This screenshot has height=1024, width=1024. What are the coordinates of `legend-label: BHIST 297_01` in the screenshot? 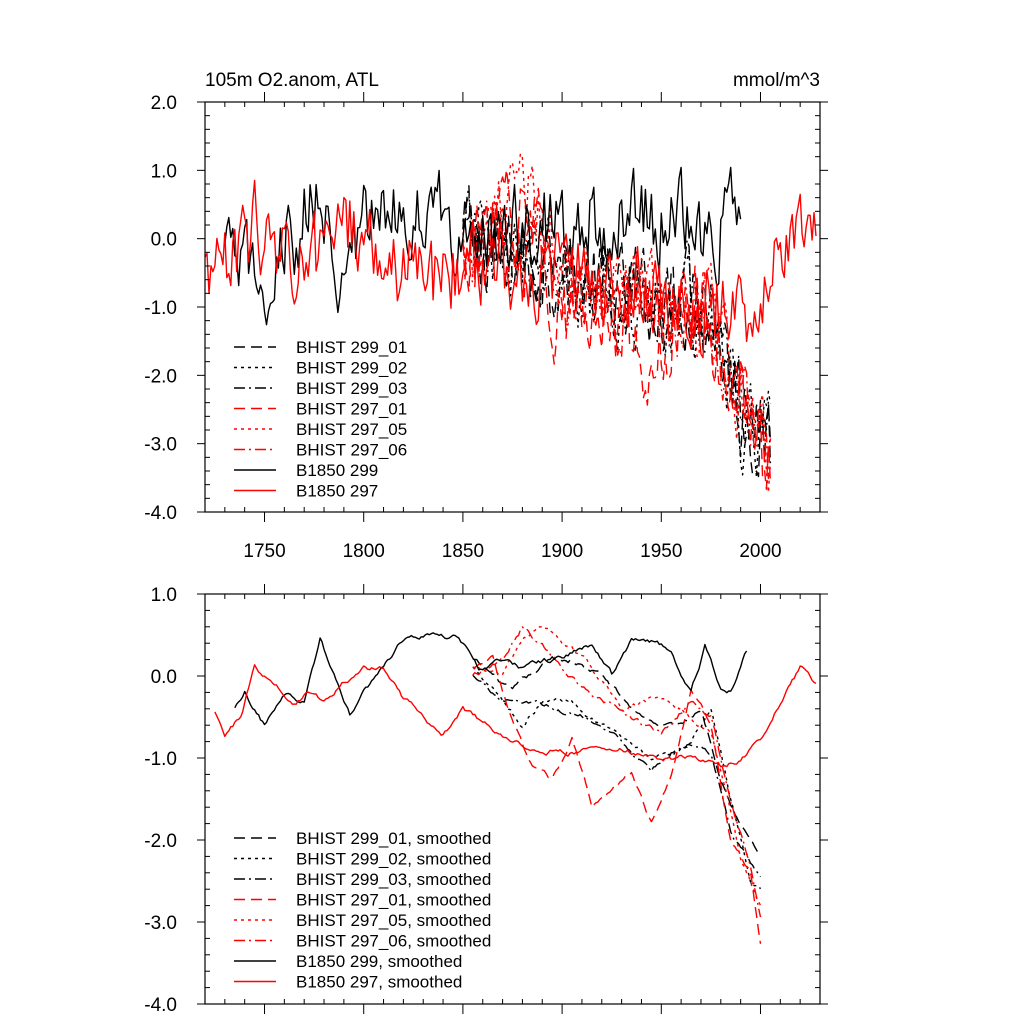 It's located at (351, 409).